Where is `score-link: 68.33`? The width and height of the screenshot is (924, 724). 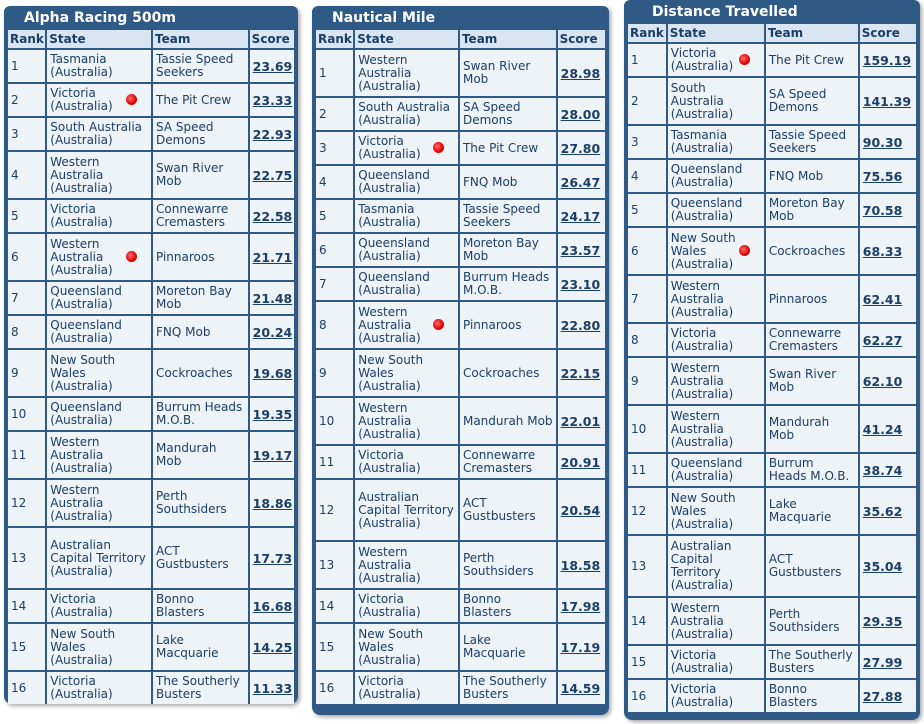
score-link: 68.33 is located at coordinates (887, 251).